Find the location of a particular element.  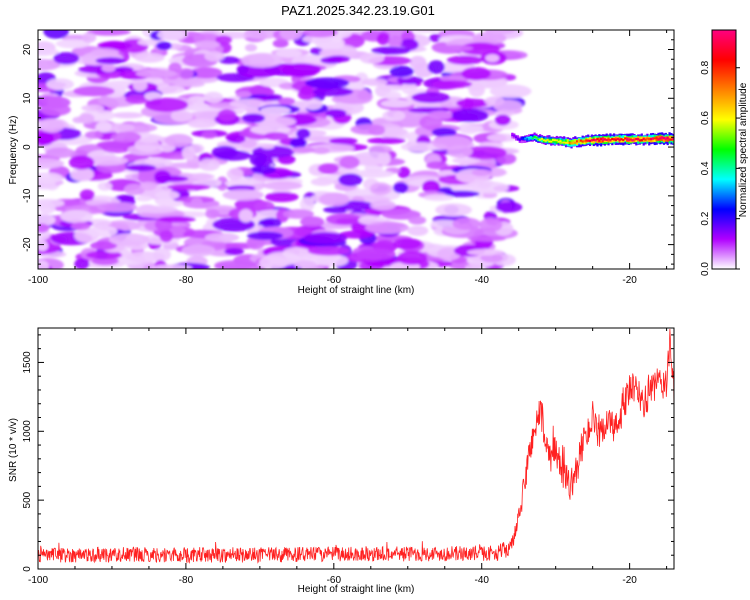

colorbar-tick-label: 0.2 is located at coordinates (705, 218).